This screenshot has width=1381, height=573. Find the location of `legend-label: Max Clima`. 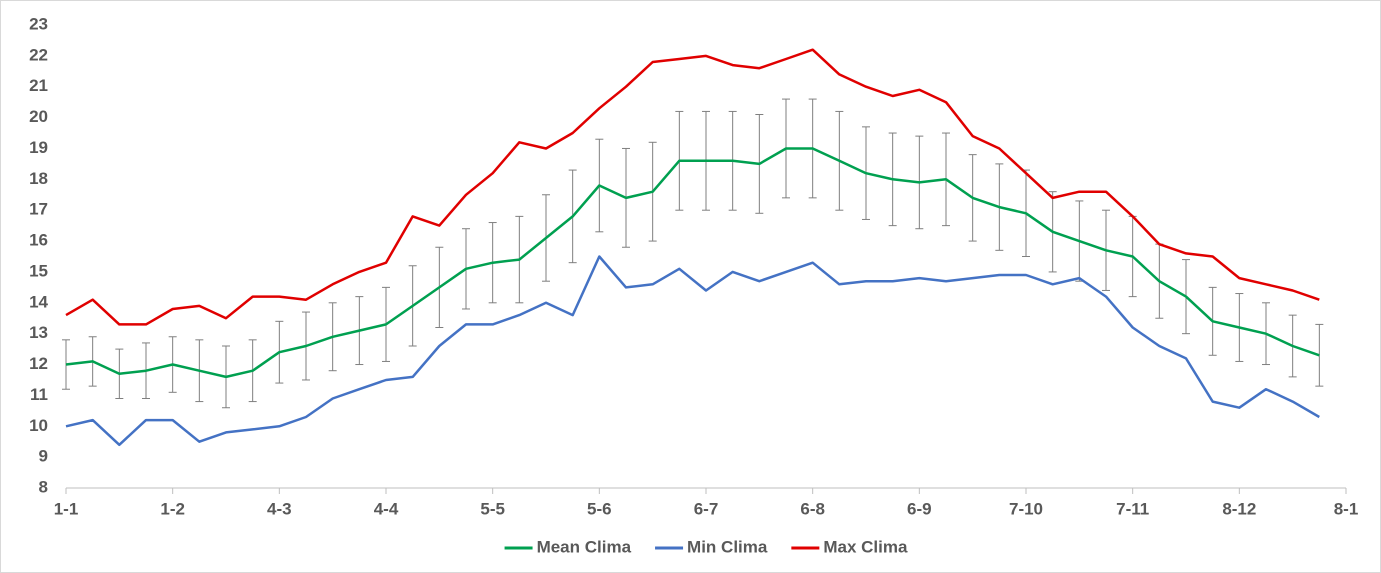

legend-label: Max Clima is located at coordinates (865, 546).